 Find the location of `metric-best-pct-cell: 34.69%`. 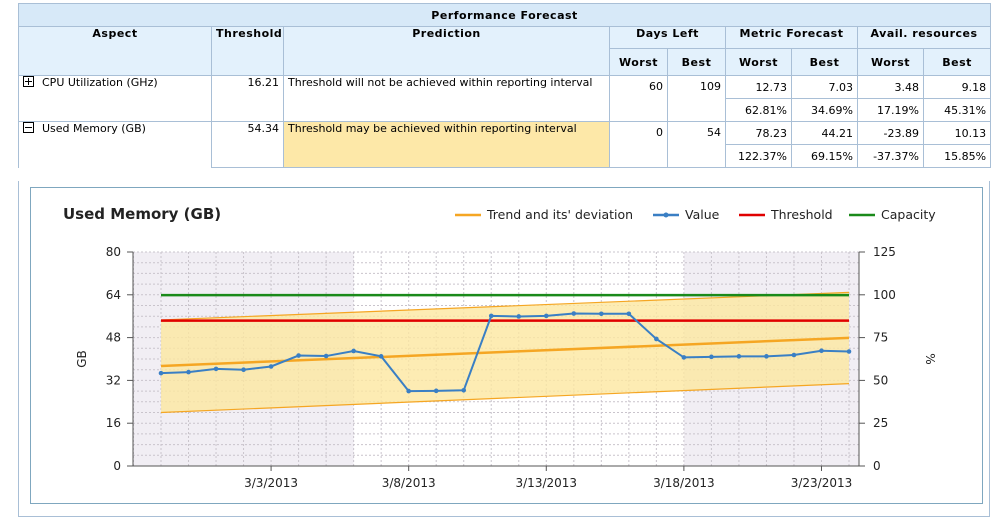

metric-best-pct-cell: 34.69% is located at coordinates (824, 110).